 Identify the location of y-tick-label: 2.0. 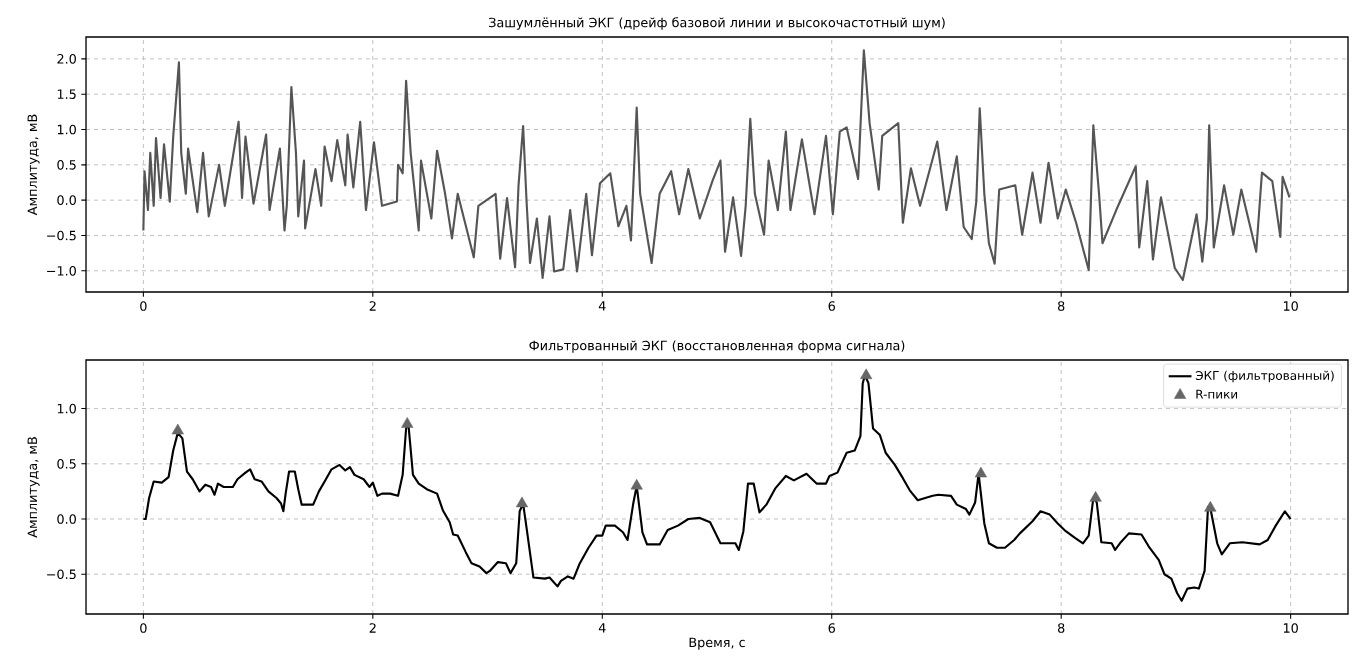
(66, 59).